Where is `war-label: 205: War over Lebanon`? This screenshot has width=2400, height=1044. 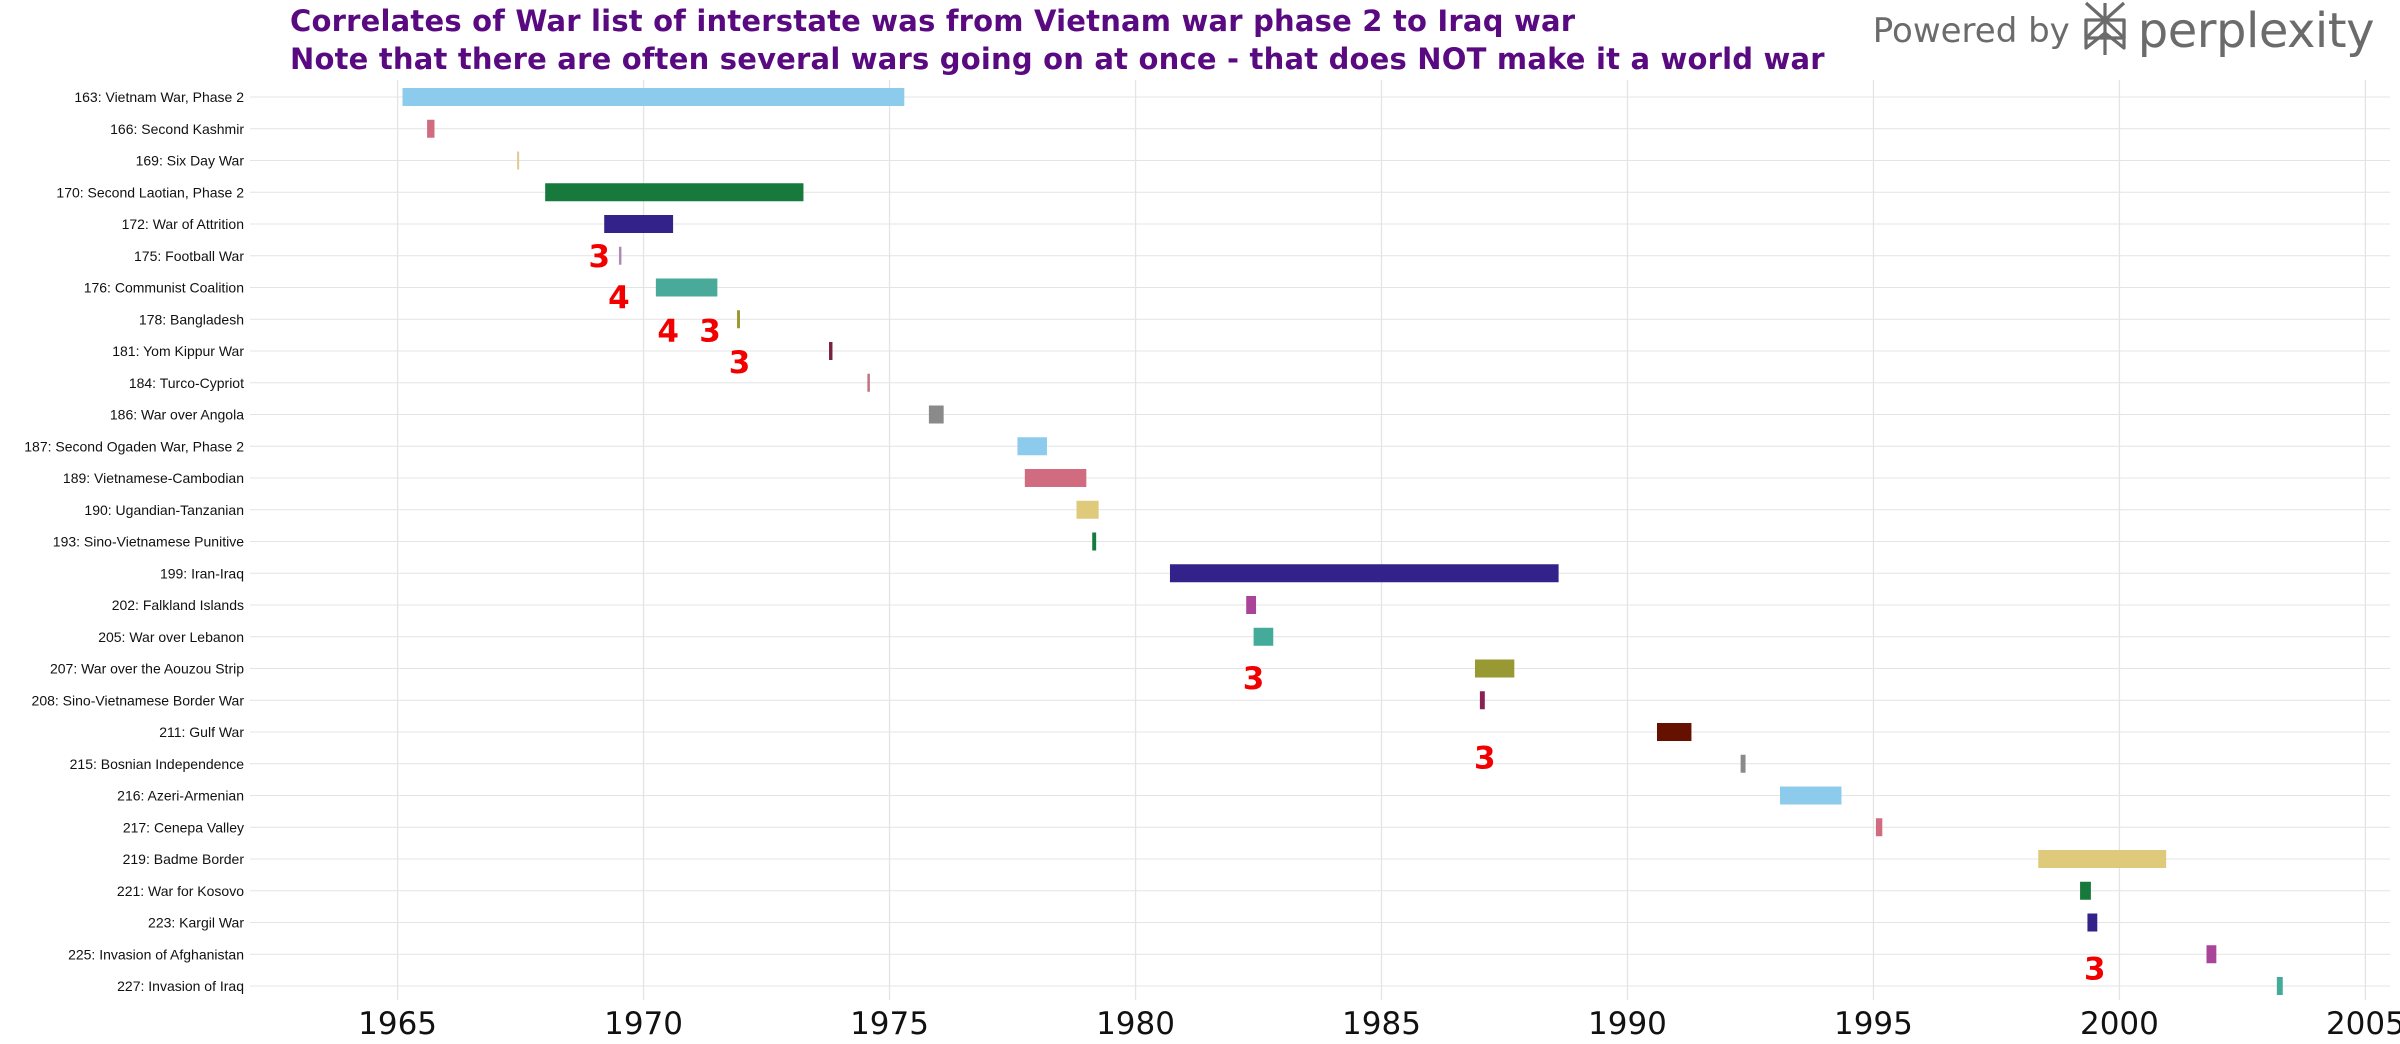 war-label: 205: War over Lebanon is located at coordinates (171, 637).